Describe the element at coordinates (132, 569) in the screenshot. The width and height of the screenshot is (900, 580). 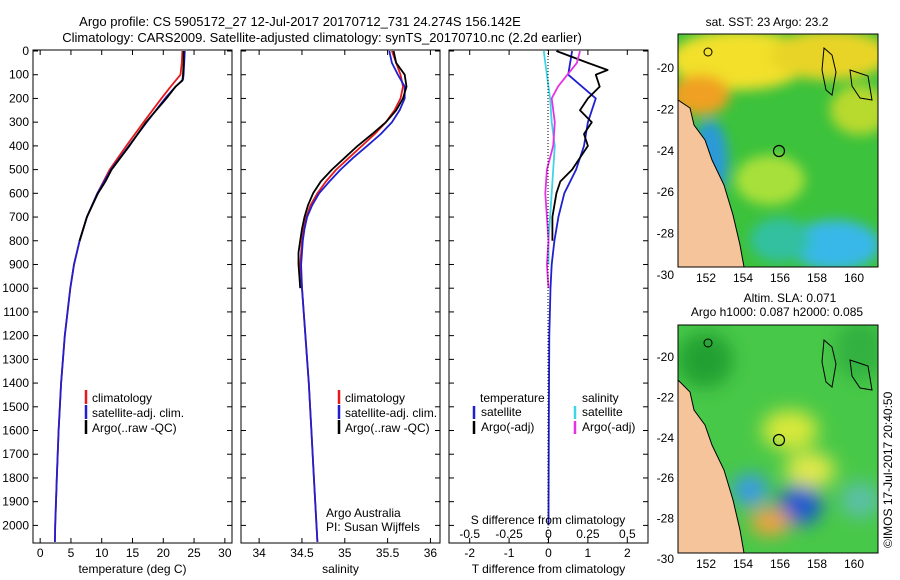
I see `x-axis-label: temperature (deg C)` at that location.